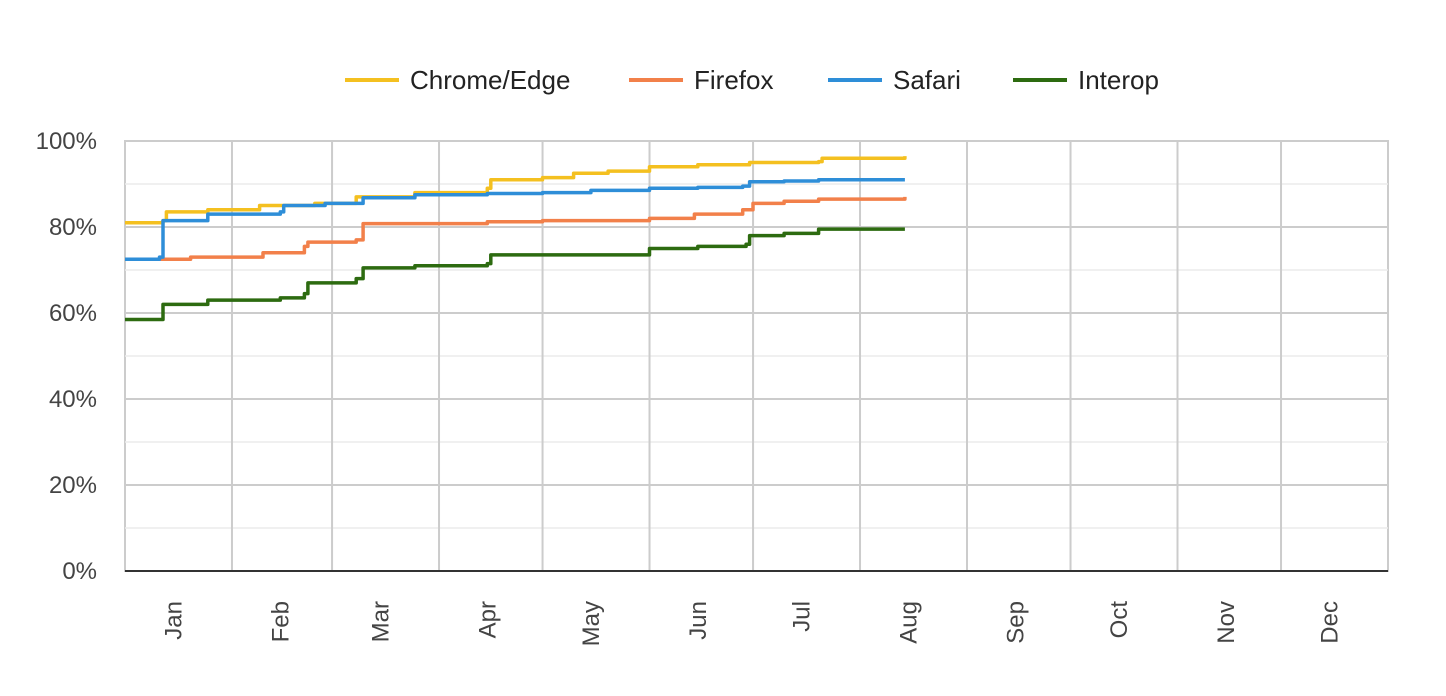  What do you see at coordinates (79, 571) in the screenshot?
I see `y-tick-label: 0%` at bounding box center [79, 571].